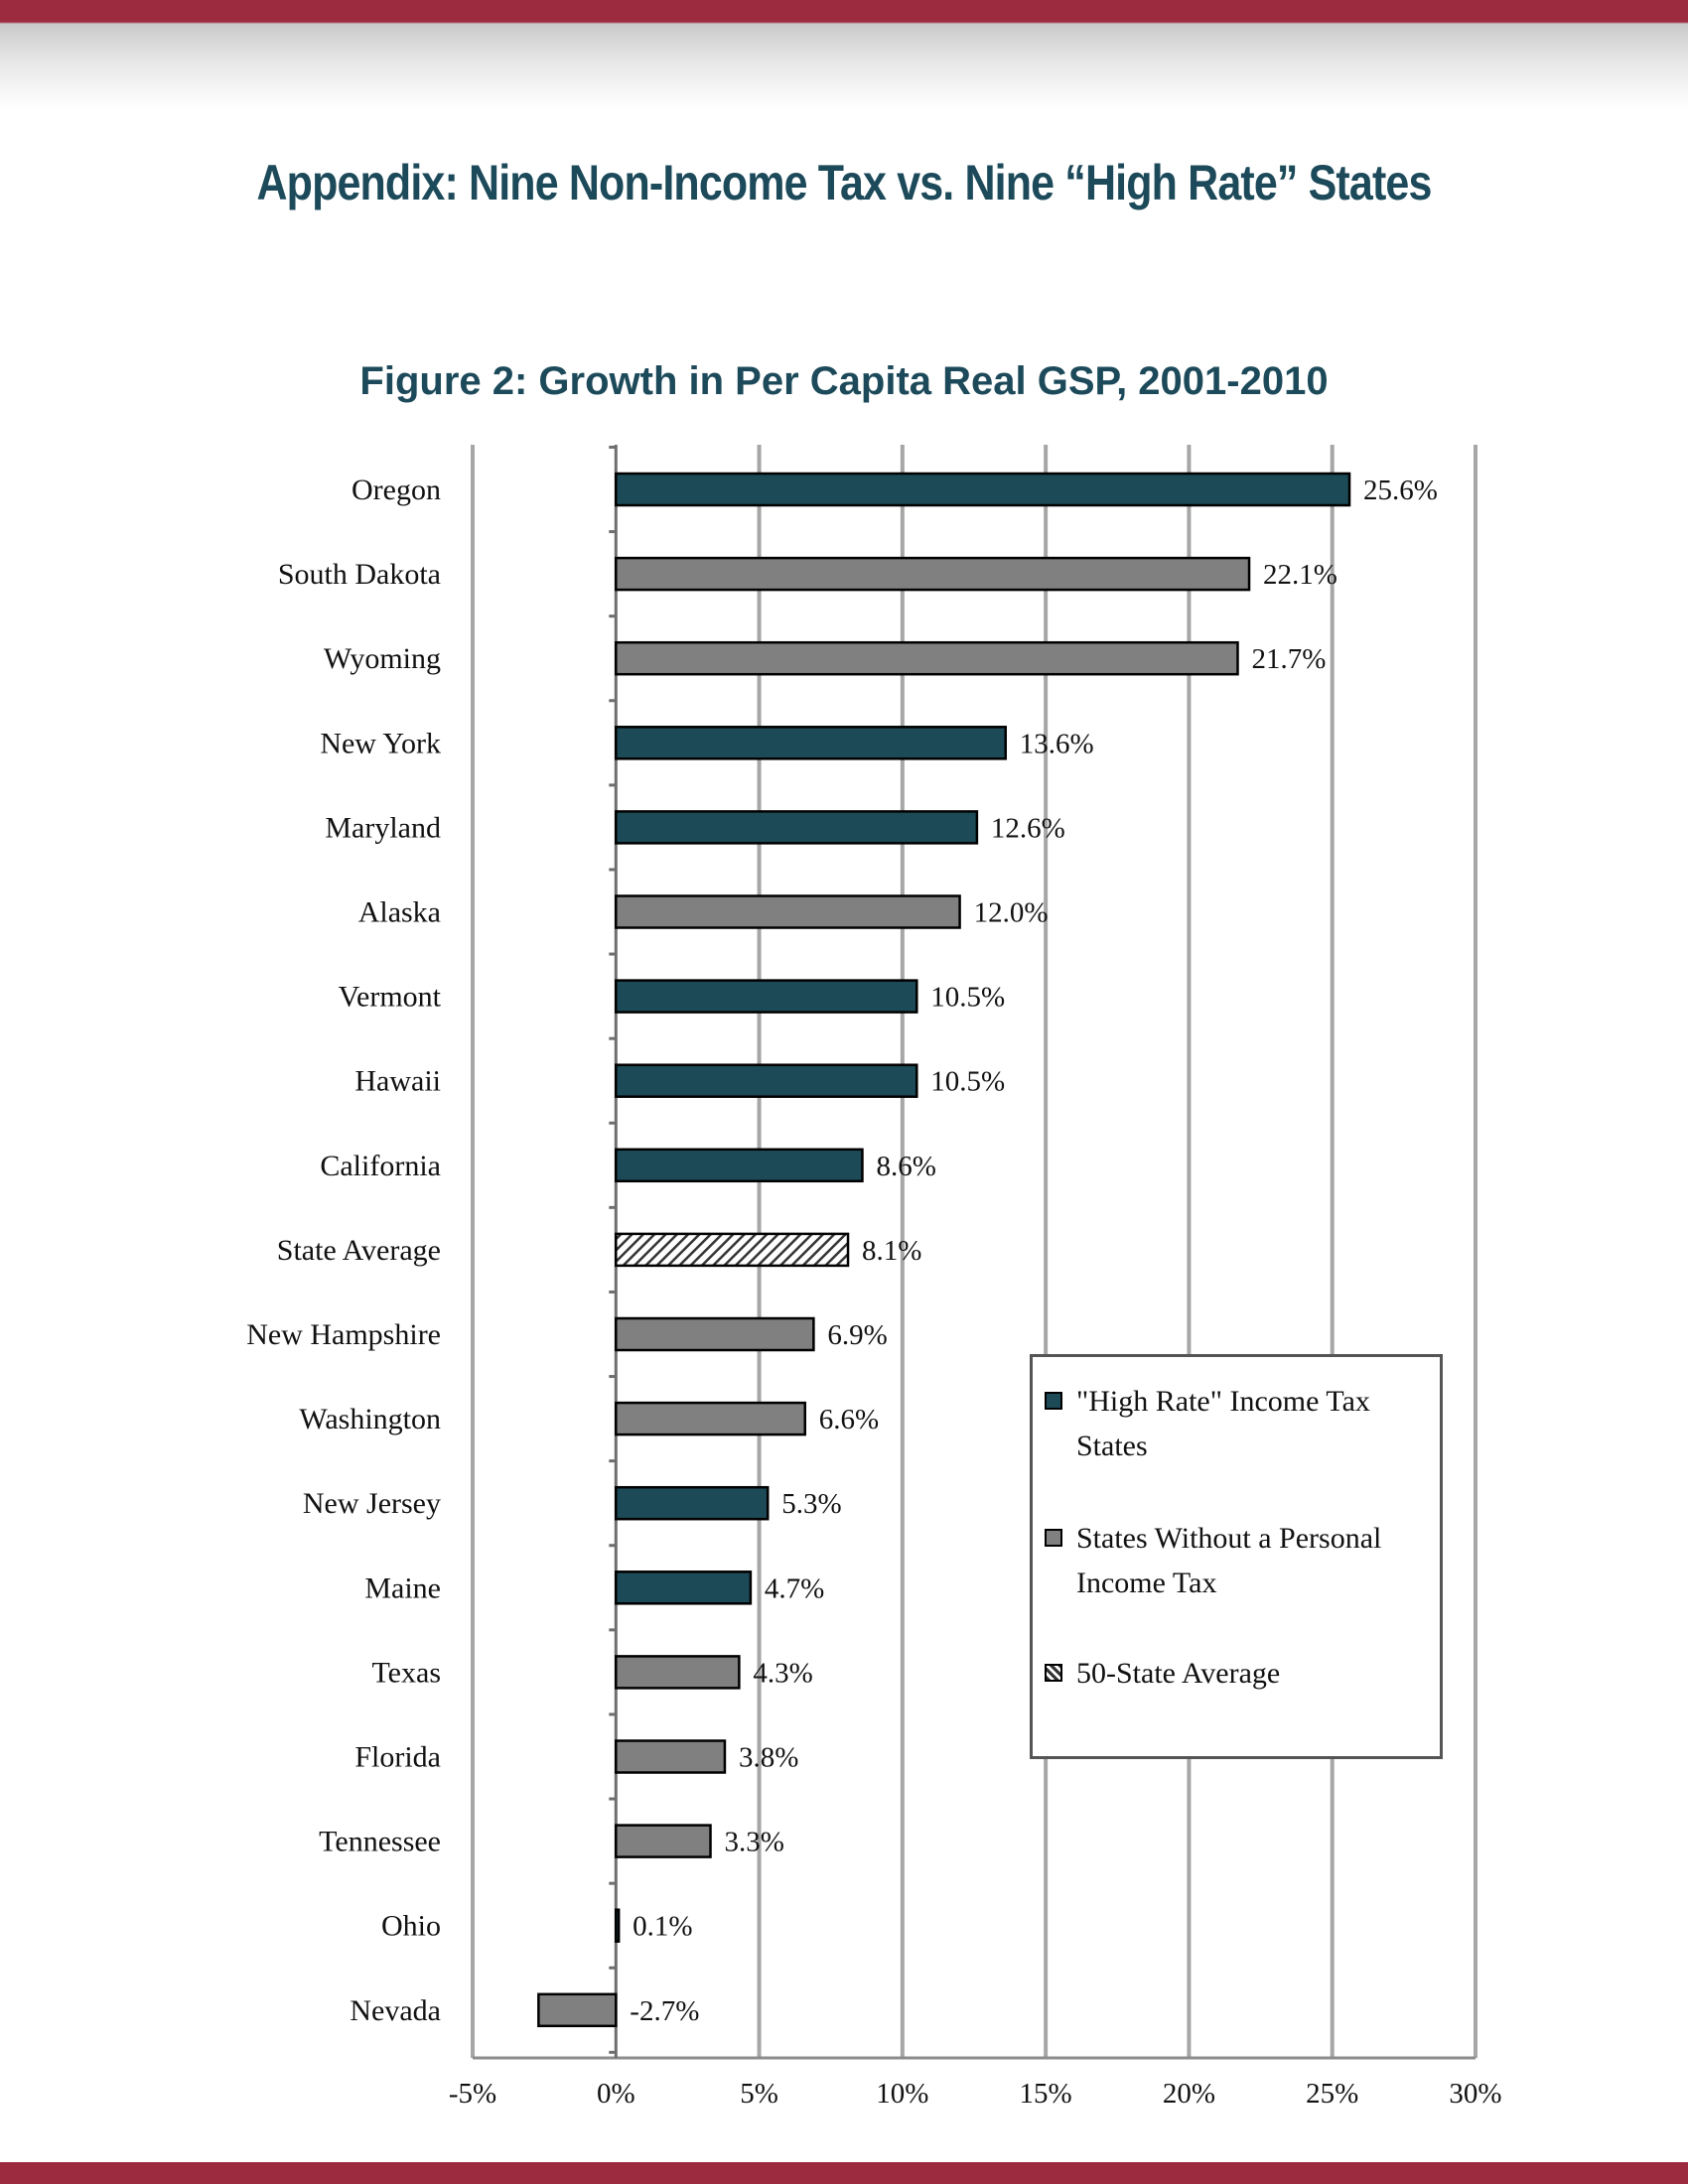 This screenshot has height=2184, width=1688. What do you see at coordinates (1400, 490) in the screenshot?
I see `data-label: 25.6%` at bounding box center [1400, 490].